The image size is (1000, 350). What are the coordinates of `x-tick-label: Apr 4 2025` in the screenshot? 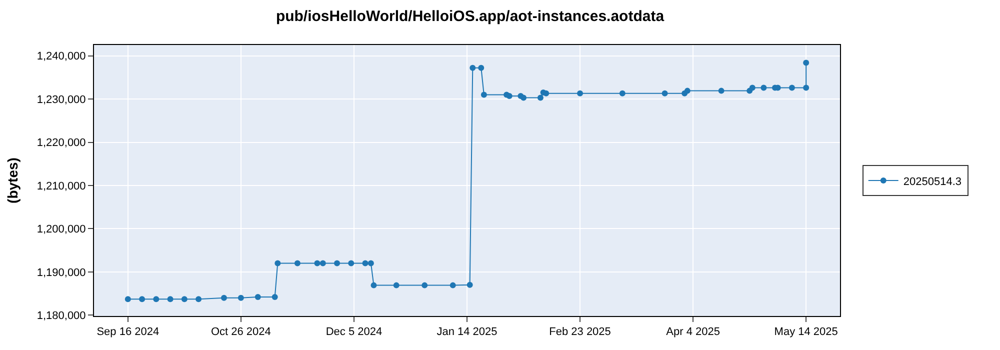 It's located at (693, 332).